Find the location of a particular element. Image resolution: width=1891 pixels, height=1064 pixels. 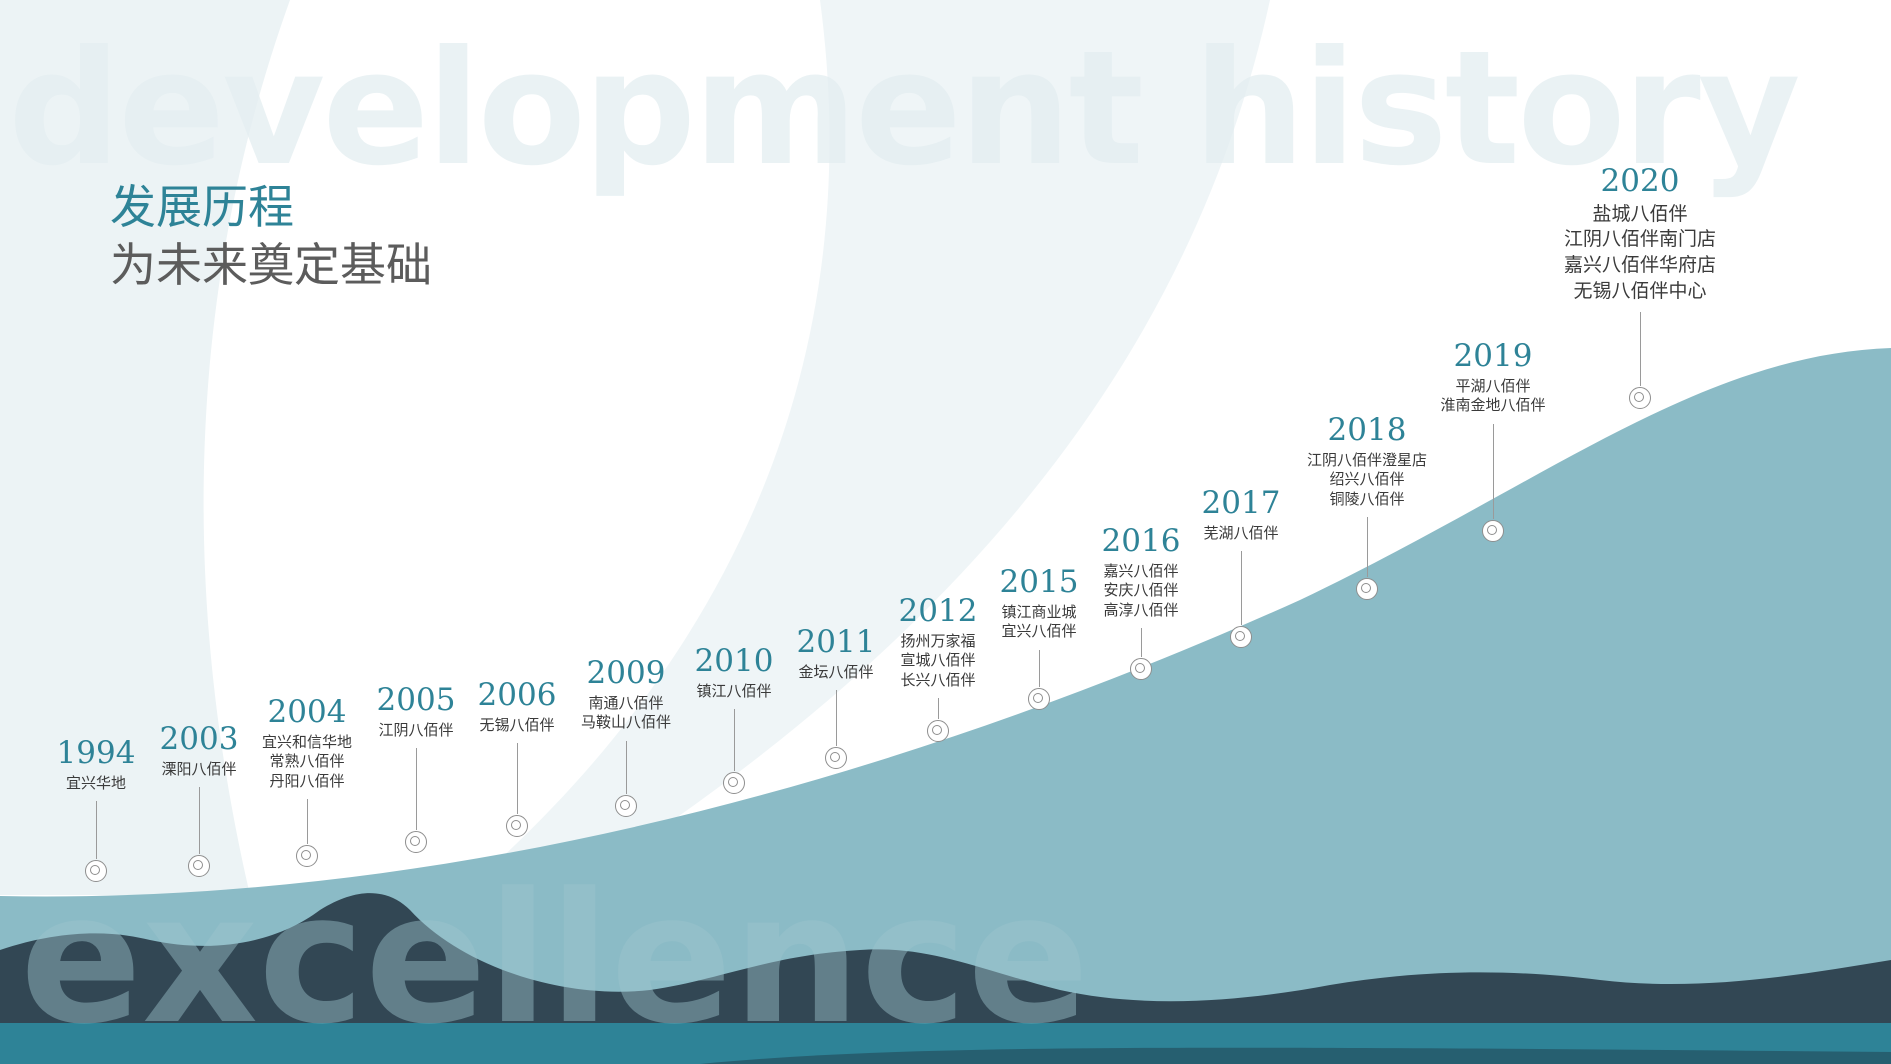

milestone-2017: 2017 芜湖八佰伴 is located at coordinates (1241, 514).